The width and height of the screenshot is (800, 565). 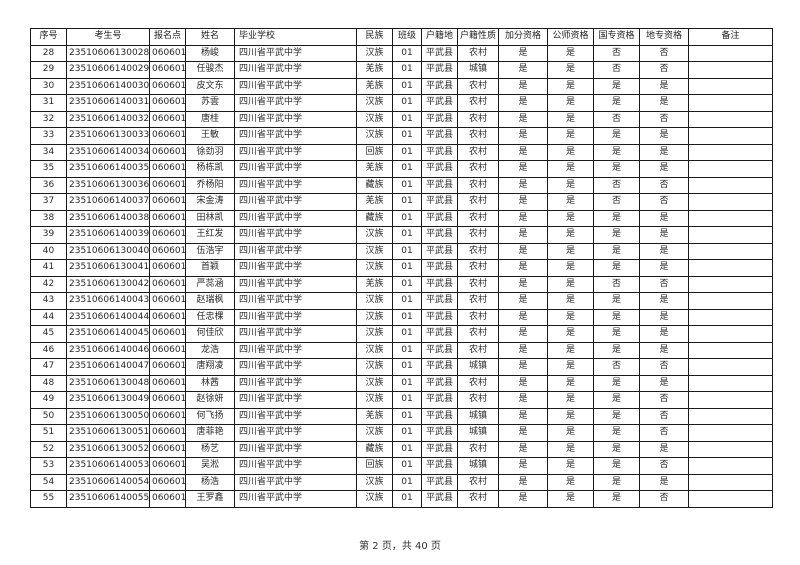 I want to click on cell: 赵瑞枫, so click(x=210, y=301).